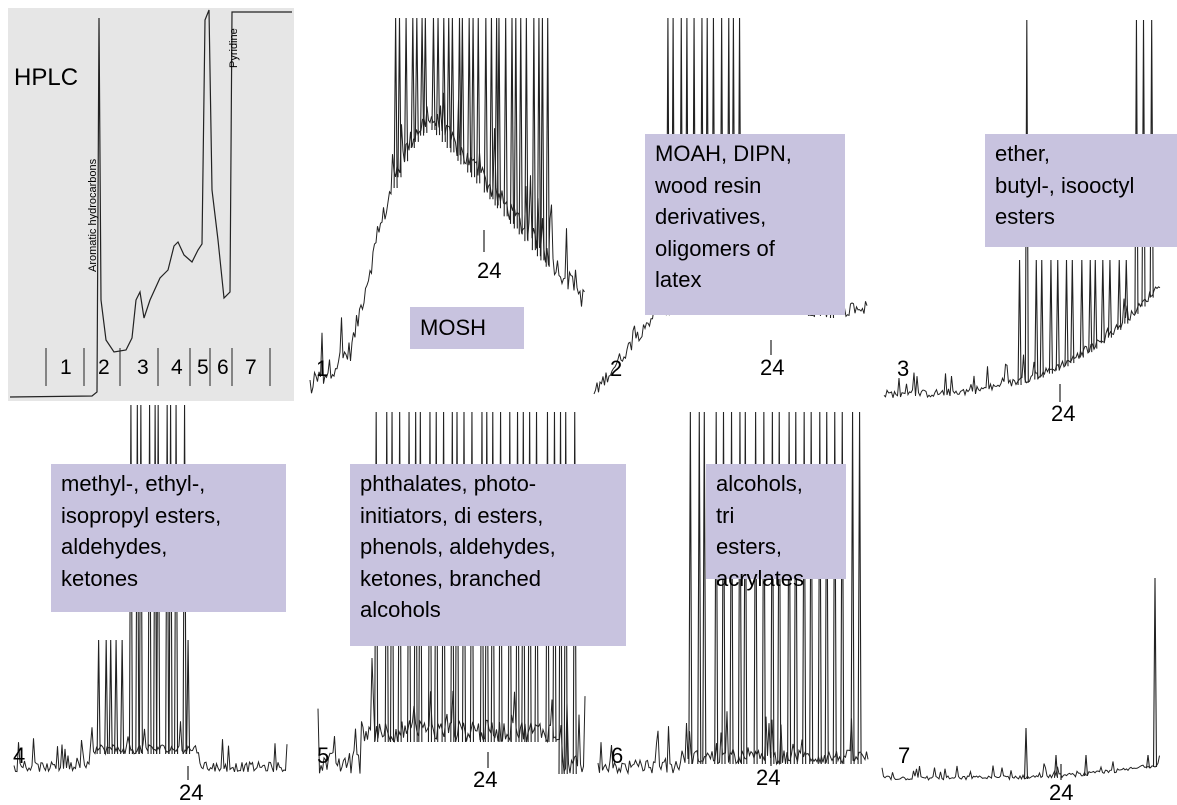 Image resolution: width=1177 pixels, height=805 pixels. I want to click on chromatogram-number-2: 2, so click(616, 368).